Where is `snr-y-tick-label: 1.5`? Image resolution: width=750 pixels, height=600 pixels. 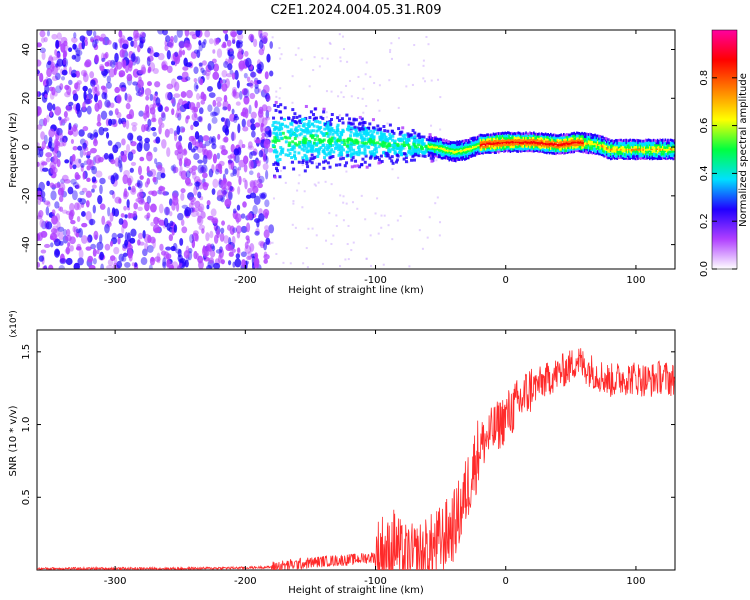
snr-y-tick-label: 1.5 is located at coordinates (26, 352).